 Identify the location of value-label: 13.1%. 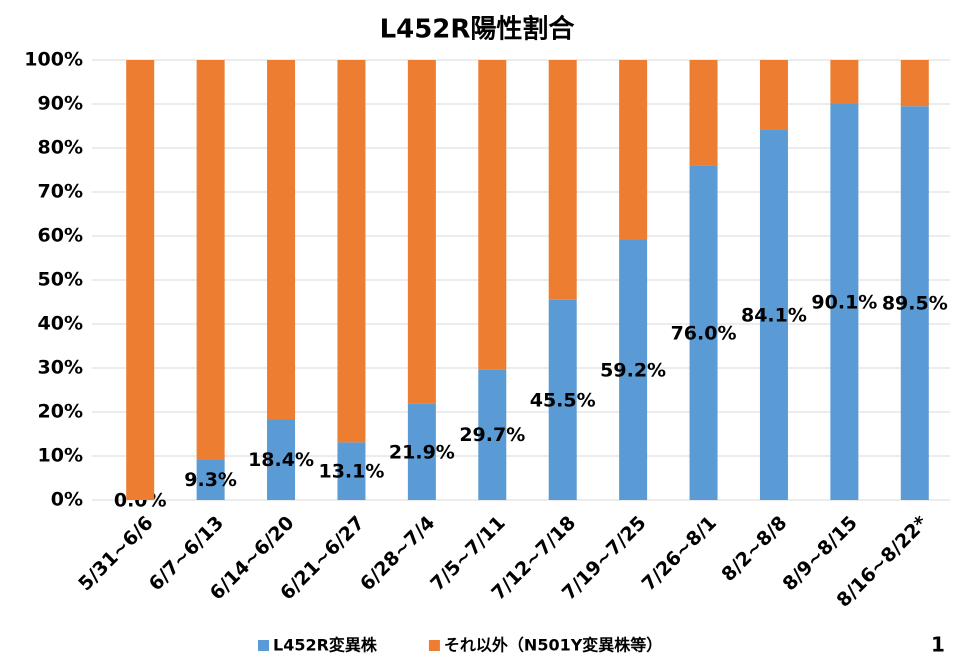
(351, 472).